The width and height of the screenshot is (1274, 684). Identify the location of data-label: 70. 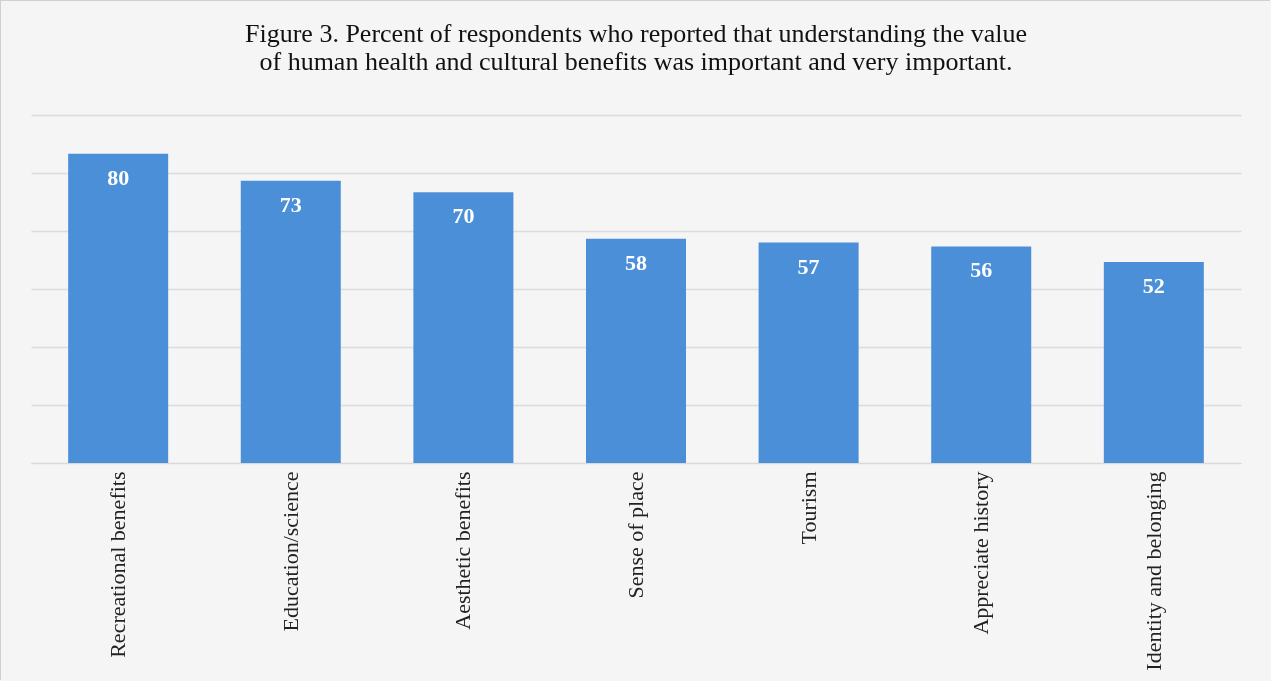
(463, 216).